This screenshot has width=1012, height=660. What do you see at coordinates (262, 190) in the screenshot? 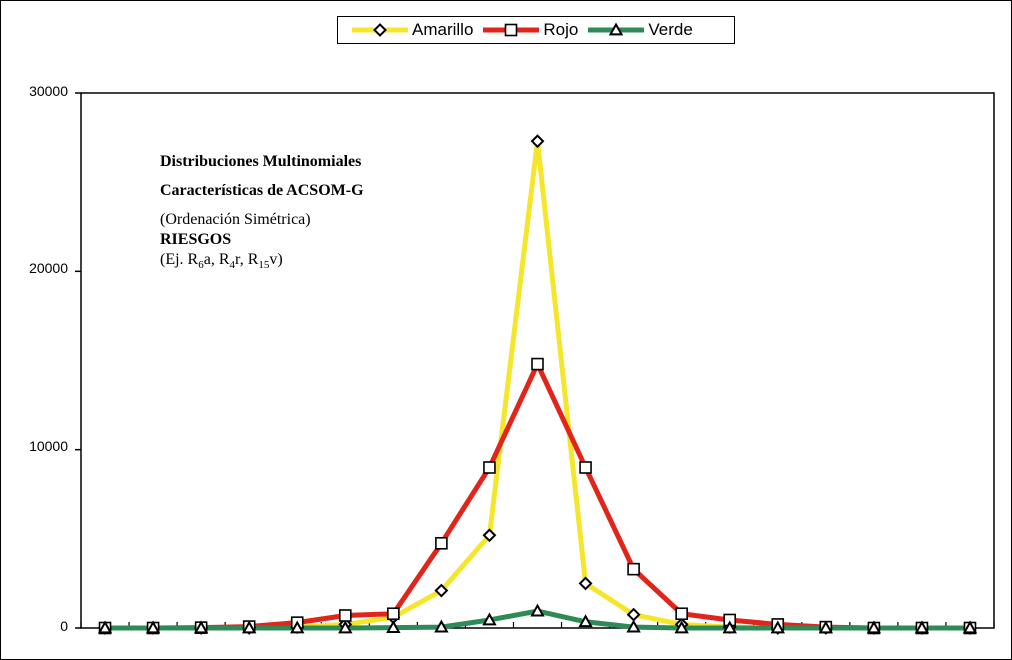
I see `annotation-line: Características de ACSOM-G` at bounding box center [262, 190].